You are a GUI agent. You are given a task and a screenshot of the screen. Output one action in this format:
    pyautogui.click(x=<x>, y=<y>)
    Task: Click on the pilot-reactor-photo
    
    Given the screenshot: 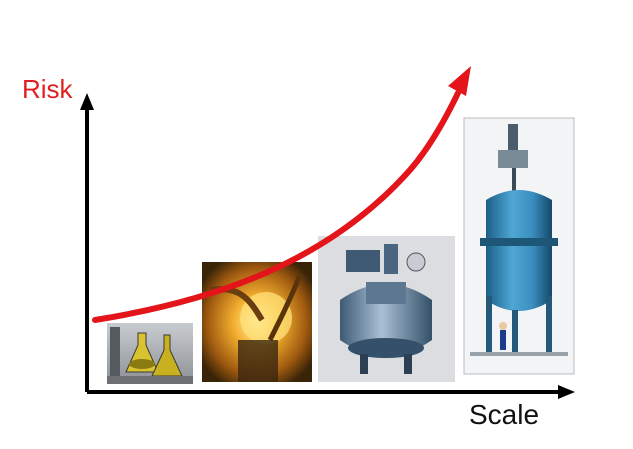 What is the action you would take?
    pyautogui.click(x=257, y=322)
    